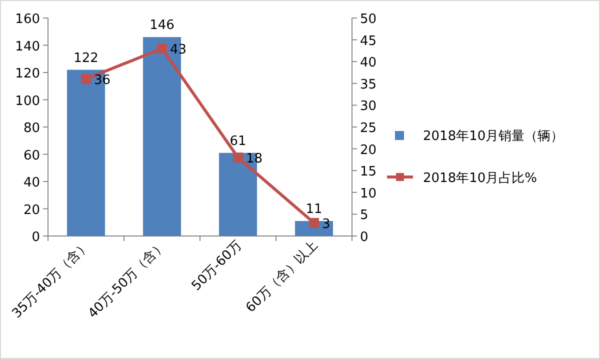 Image resolution: width=600 pixels, height=359 pixels. I want to click on y2-tick-label: 15, so click(368, 172).